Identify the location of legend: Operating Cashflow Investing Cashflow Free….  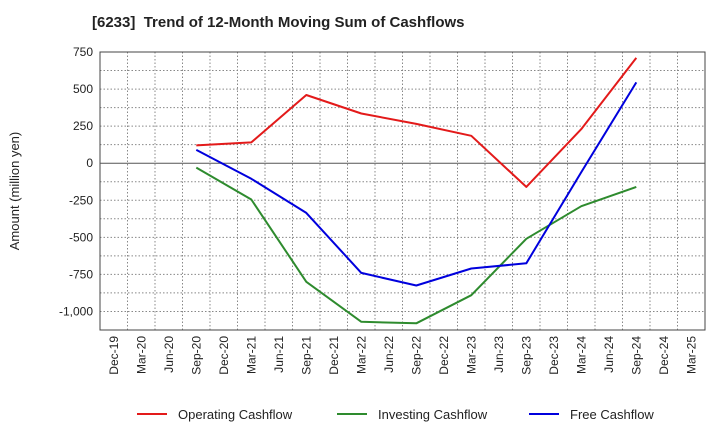
(395, 414).